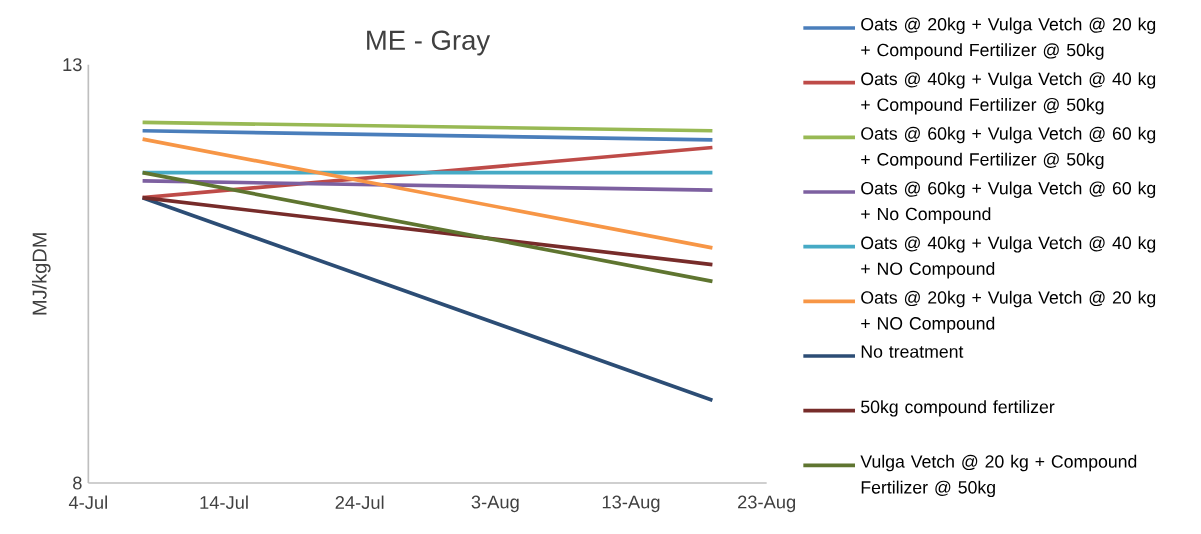 The image size is (1201, 534). Describe the element at coordinates (958, 408) in the screenshot. I see `legend-label: 50kg compound fertilizer` at that location.